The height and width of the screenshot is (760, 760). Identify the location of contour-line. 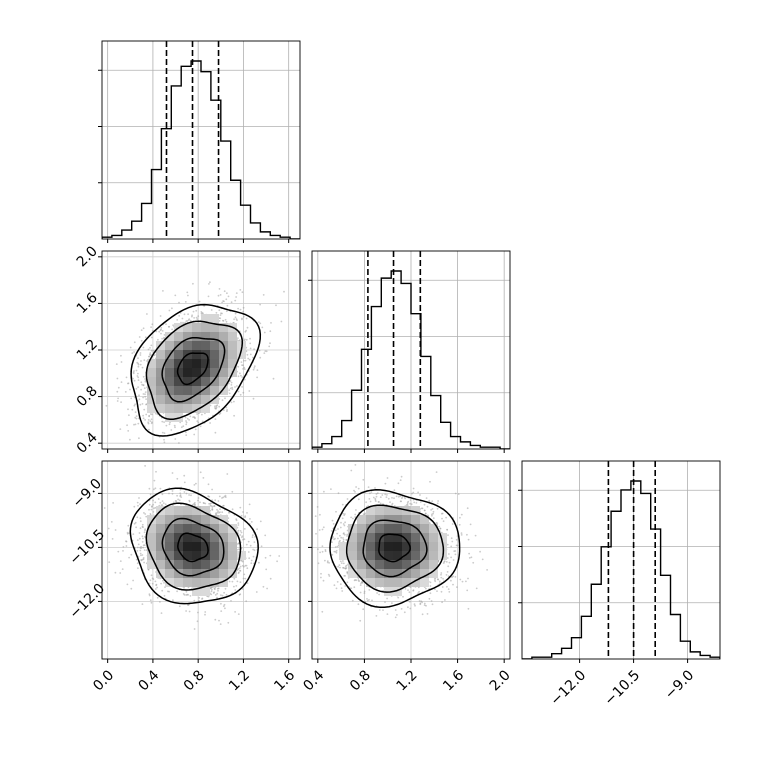
(192, 369).